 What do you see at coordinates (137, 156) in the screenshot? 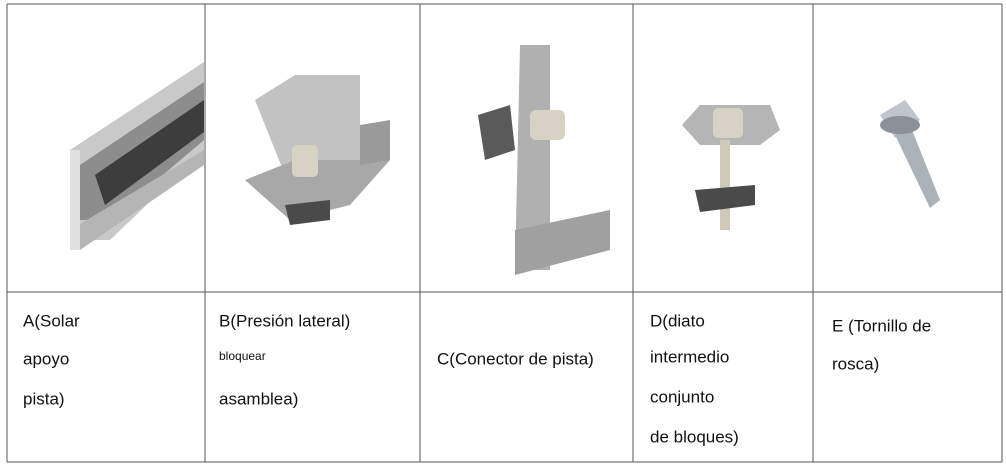
I see `rail-image` at bounding box center [137, 156].